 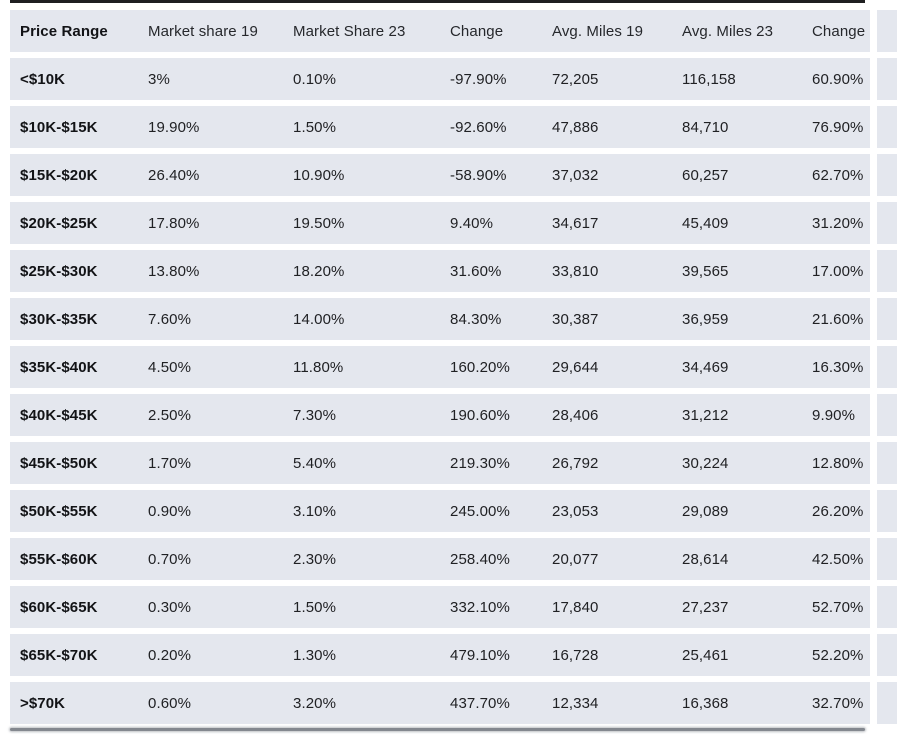 What do you see at coordinates (705, 463) in the screenshot?
I see `table-cell: 30,224` at bounding box center [705, 463].